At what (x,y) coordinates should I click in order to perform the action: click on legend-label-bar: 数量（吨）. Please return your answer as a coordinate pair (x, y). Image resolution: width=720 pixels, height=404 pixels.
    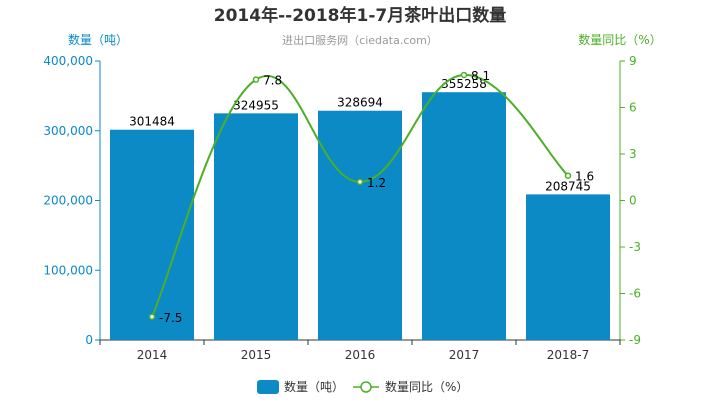
    Looking at the image, I should click on (314, 386).